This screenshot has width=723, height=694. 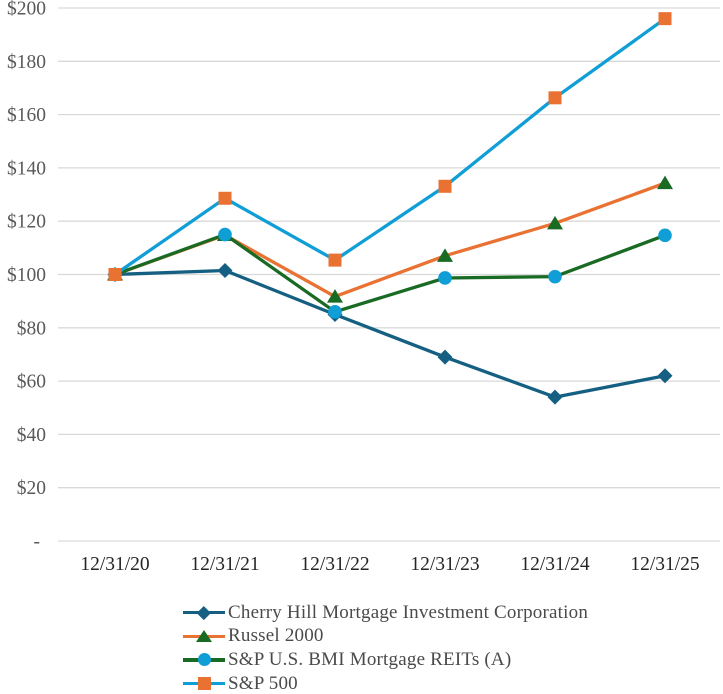 I want to click on triangle-marker-icon, so click(x=204, y=636).